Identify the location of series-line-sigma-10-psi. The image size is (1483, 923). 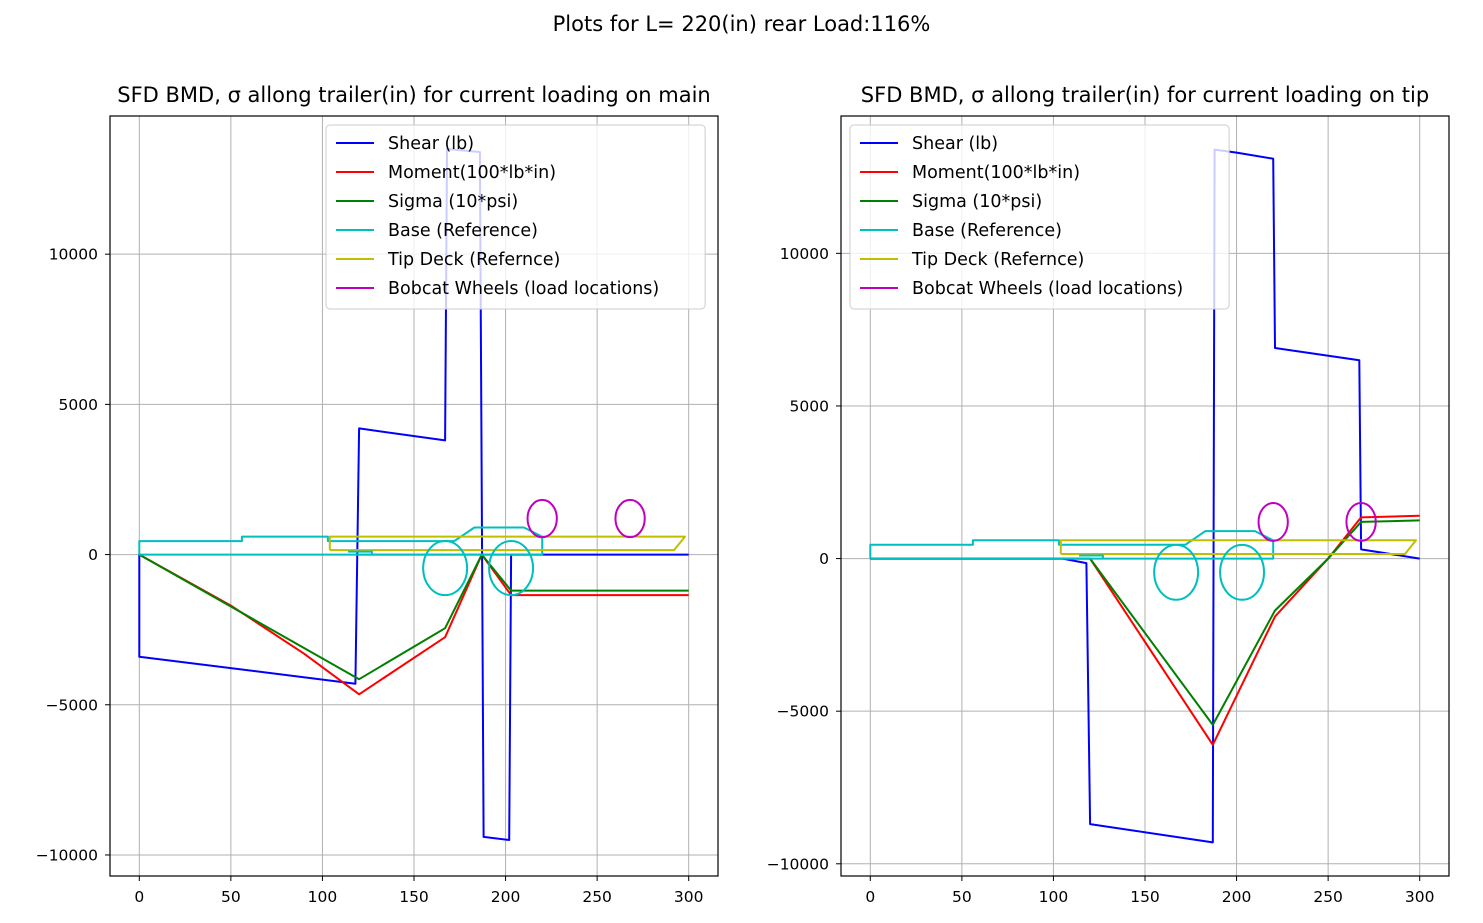
(413, 617).